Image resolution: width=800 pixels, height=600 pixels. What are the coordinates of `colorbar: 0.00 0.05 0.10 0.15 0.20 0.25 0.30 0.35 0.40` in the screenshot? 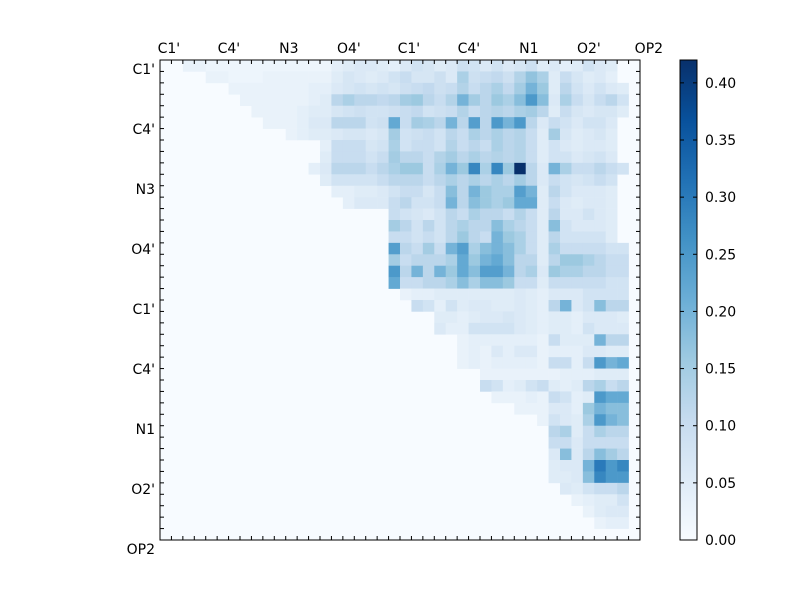 It's located at (707, 304).